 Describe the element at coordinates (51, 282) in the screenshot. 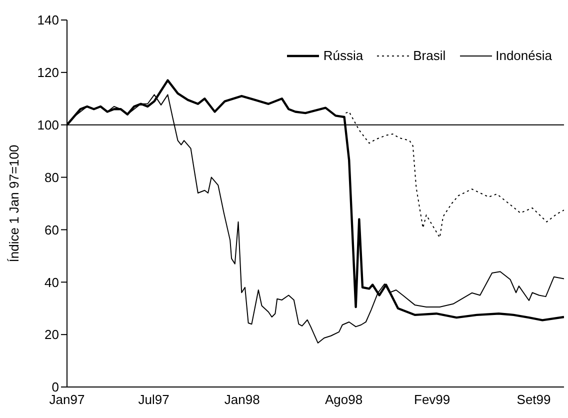

I see `y-tick-label: 40` at that location.